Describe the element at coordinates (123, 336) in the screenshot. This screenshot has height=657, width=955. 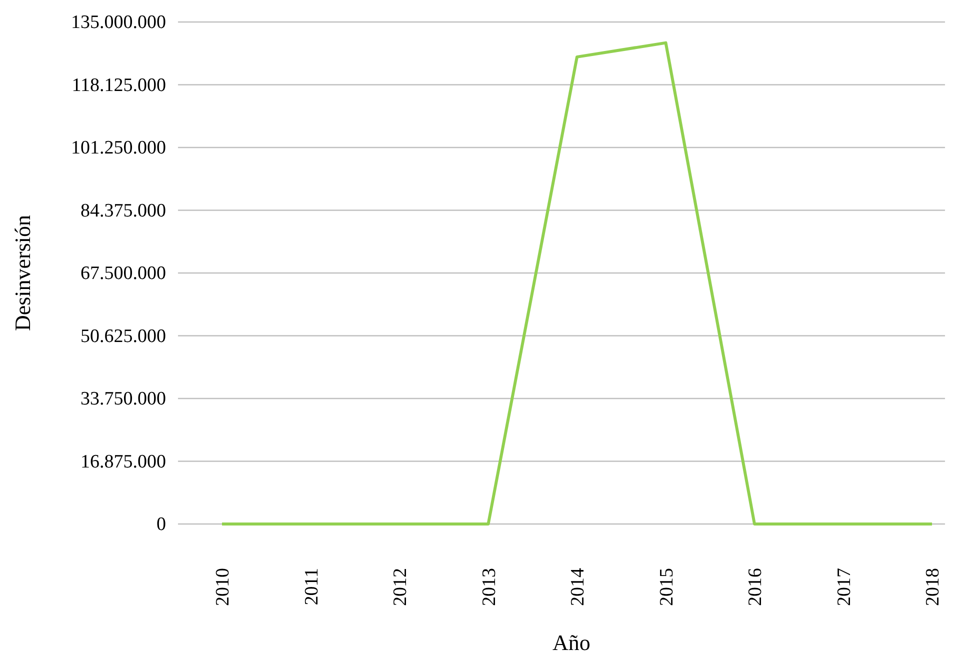
I see `y-tick-label: 50.625.000` at that location.